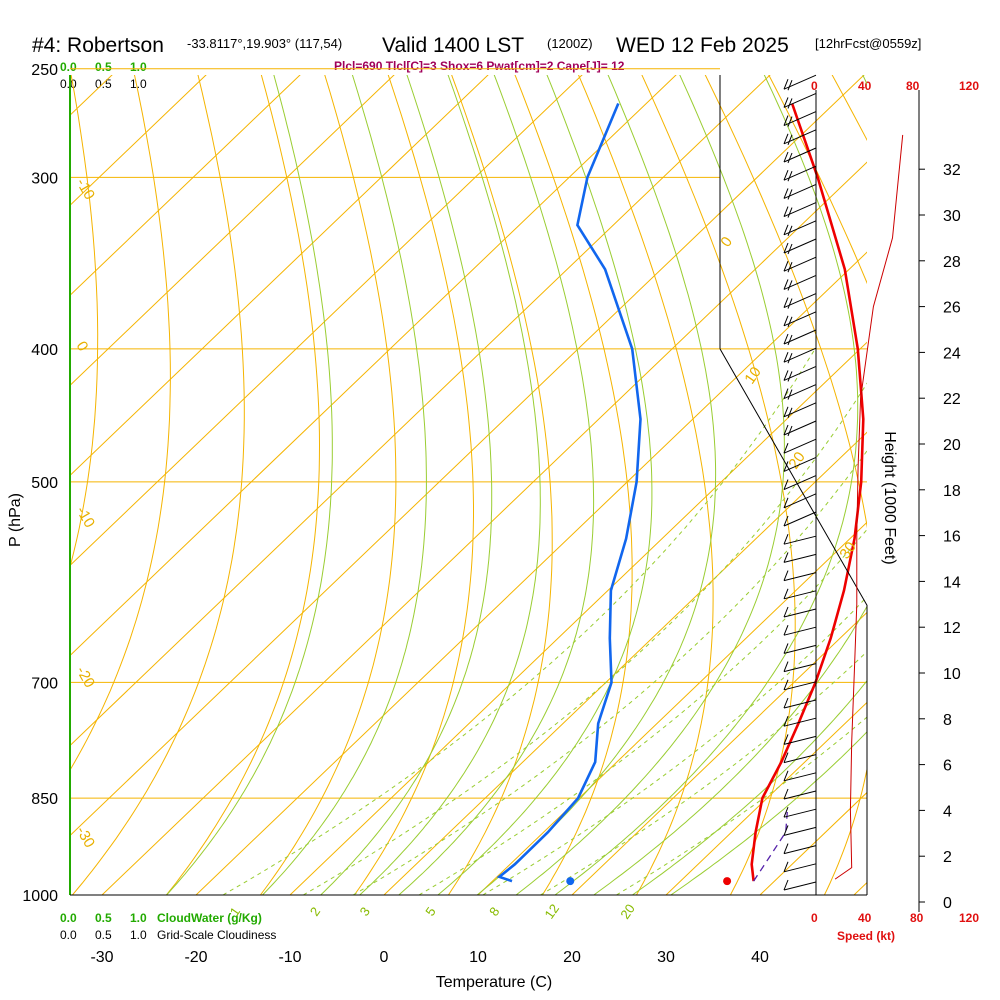  What do you see at coordinates (432, 911) in the screenshot?
I see `mixing-ratio-labels: 1 2 3 5 8 12 20` at bounding box center [432, 911].